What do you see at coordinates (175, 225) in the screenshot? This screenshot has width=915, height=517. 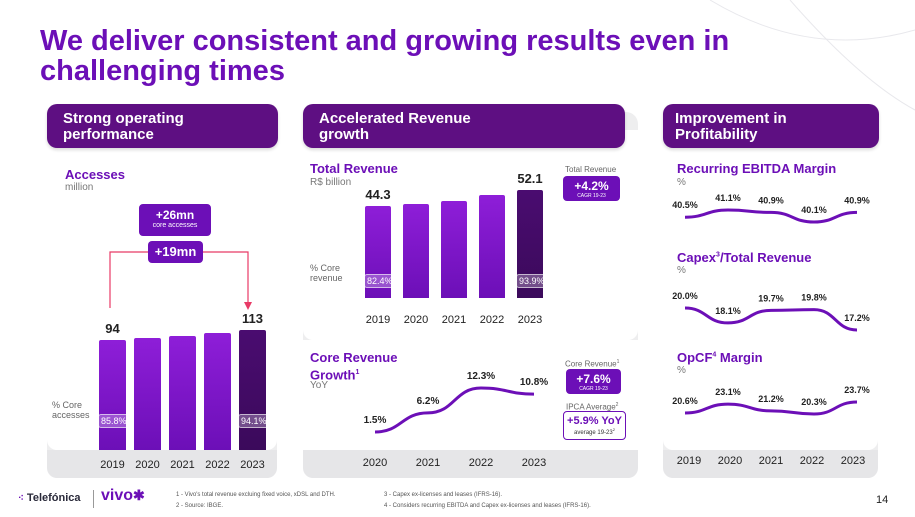 I see `core-accesses-caption: core accesses` at bounding box center [175, 225].